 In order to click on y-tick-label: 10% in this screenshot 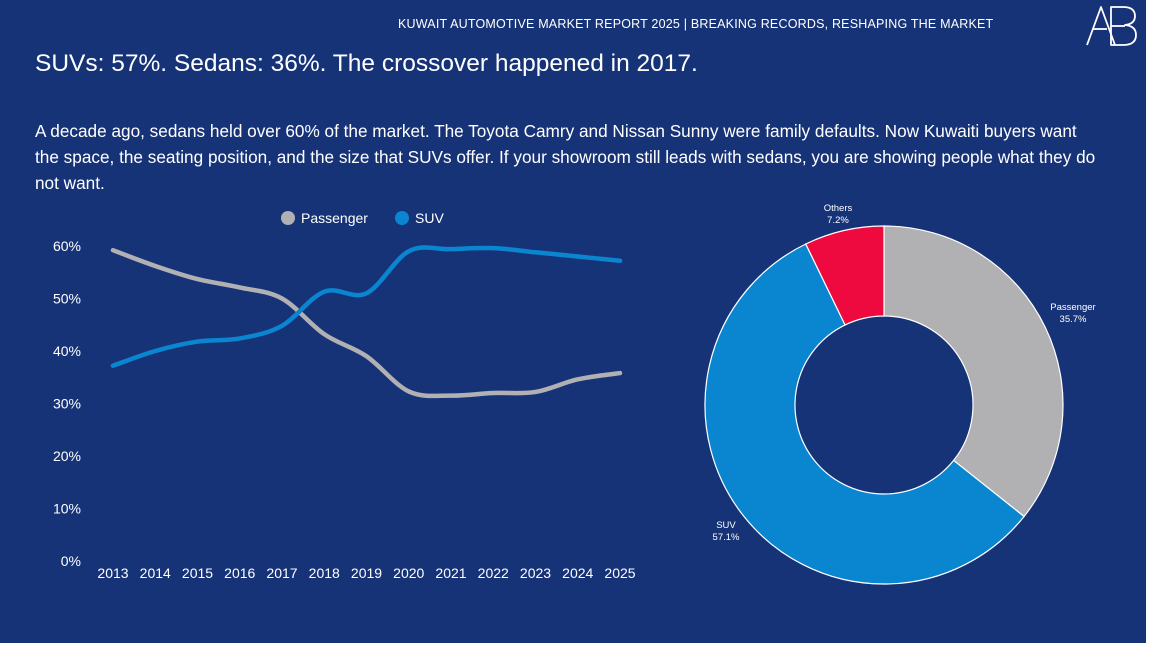, I will do `click(67, 509)`.